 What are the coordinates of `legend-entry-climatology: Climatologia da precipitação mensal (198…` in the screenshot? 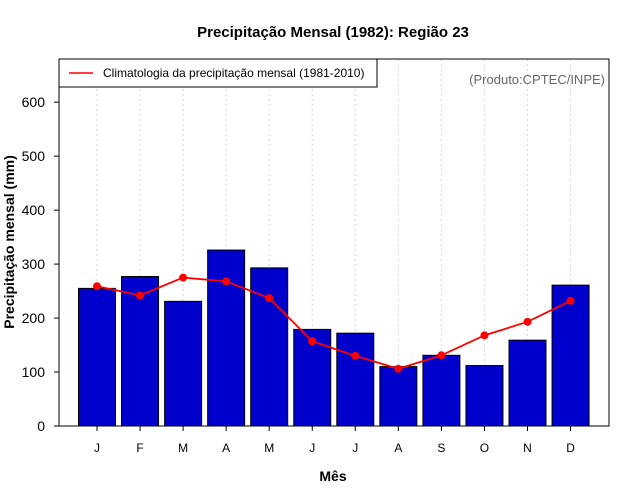 It's located at (233, 73).